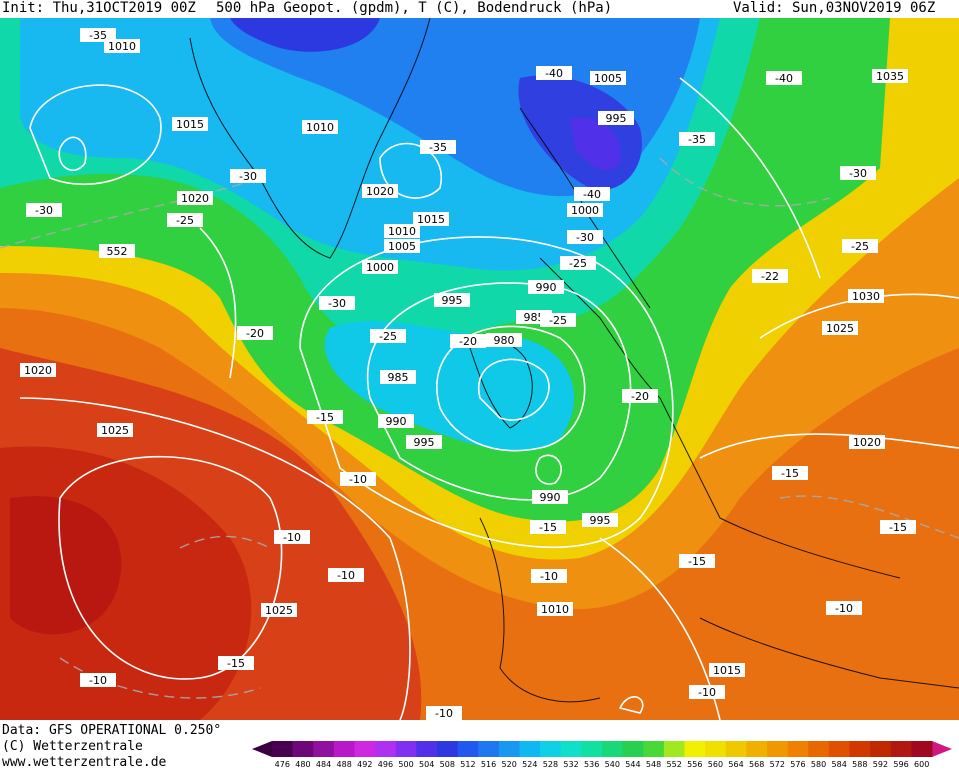 The image size is (959, 770). I want to click on colorbar-label: 568, so click(756, 764).